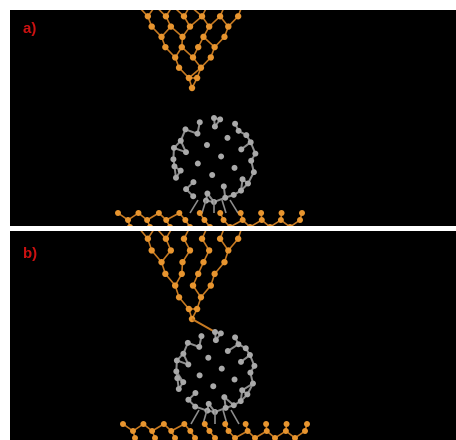 The width and height of the screenshot is (456, 440). Describe the element at coordinates (30, 253) in the screenshot. I see `panel-b-label: b)` at that location.